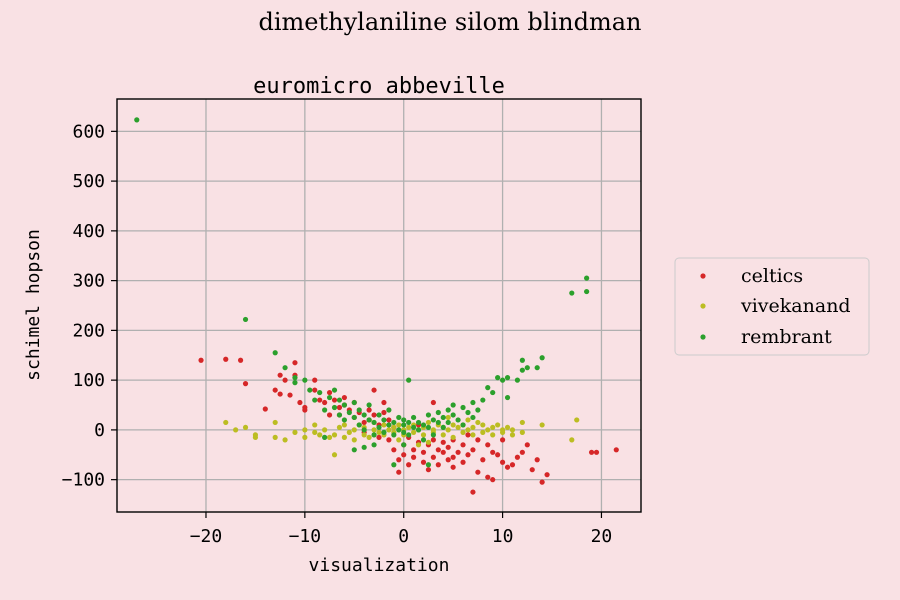  What do you see at coordinates (88, 380) in the screenshot?
I see `y-tick-label: 100` at bounding box center [88, 380].